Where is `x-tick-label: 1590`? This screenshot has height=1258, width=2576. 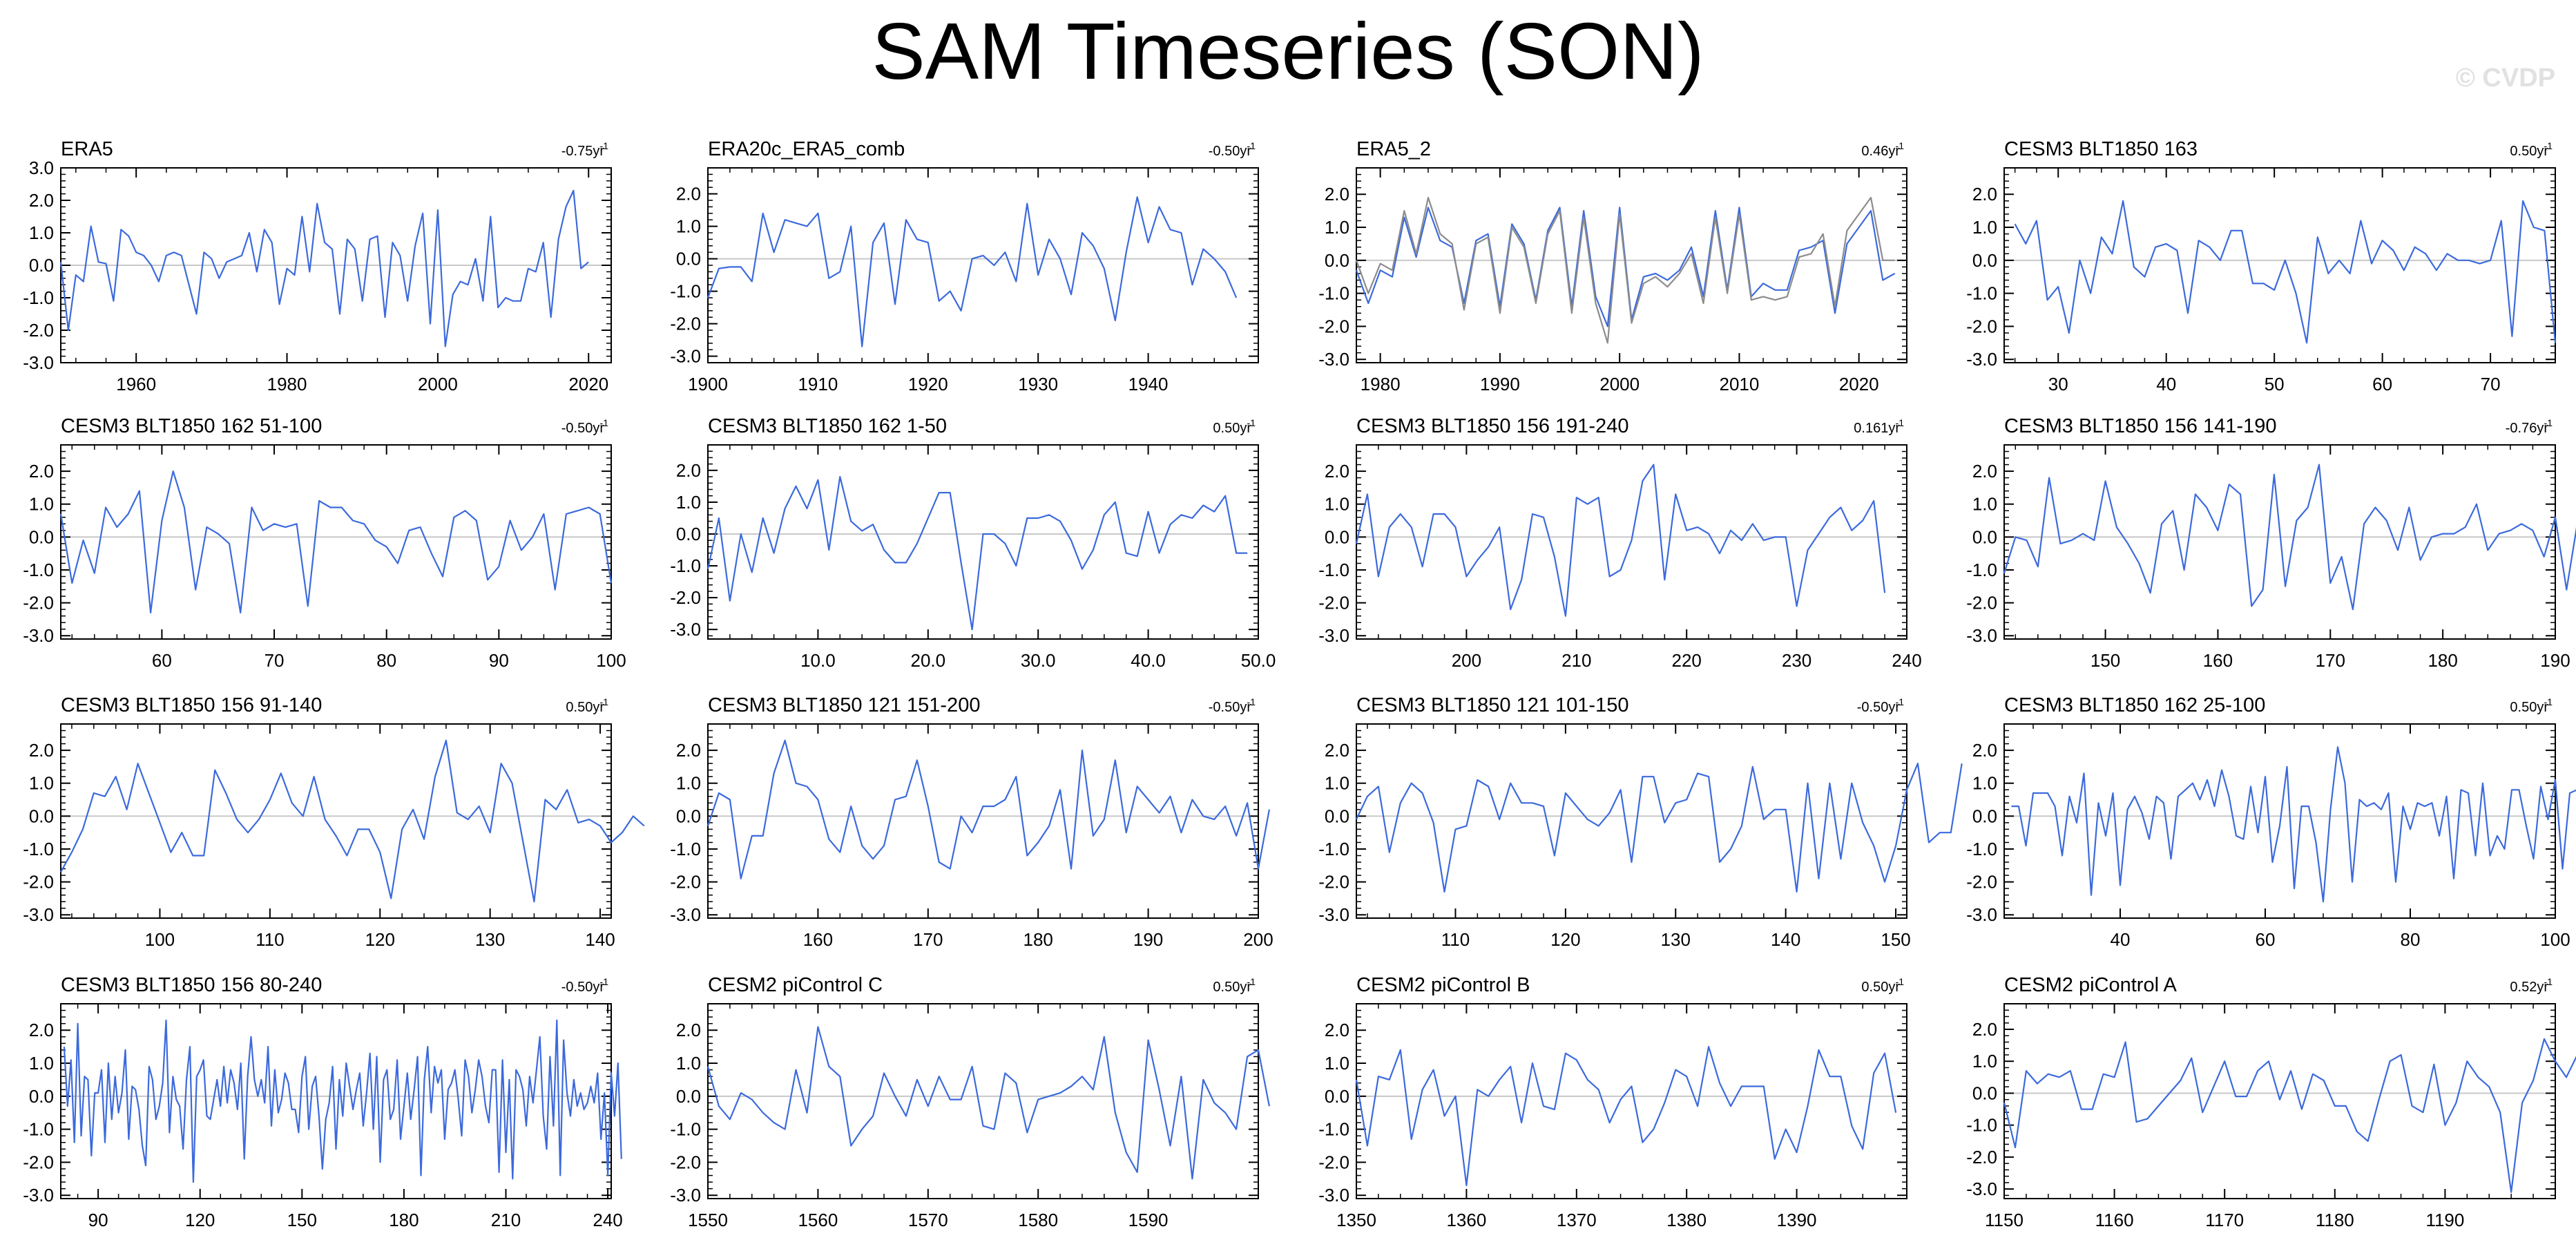
x-tick-label: 1590 is located at coordinates (1148, 1220).